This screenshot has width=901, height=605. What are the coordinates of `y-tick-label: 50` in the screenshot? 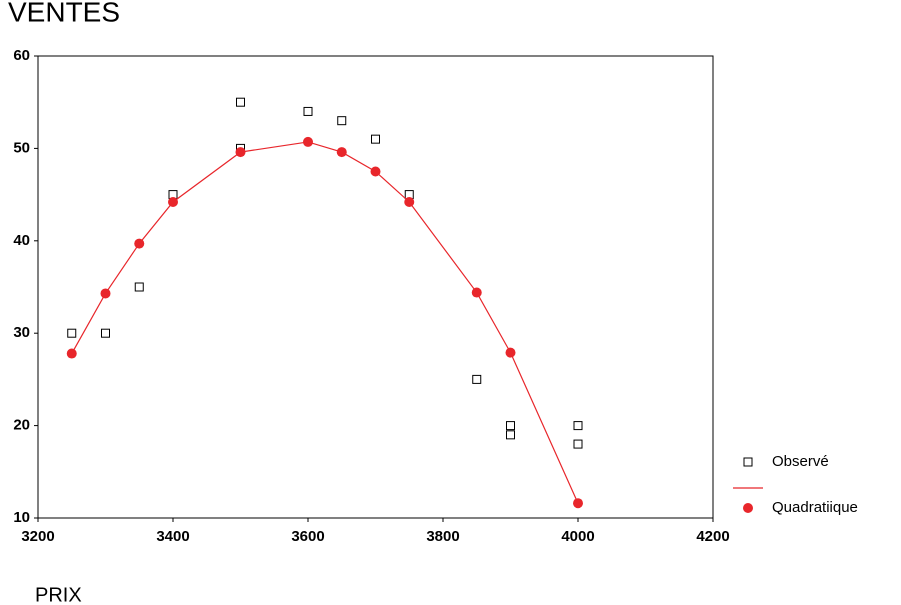 It's located at (21, 147).